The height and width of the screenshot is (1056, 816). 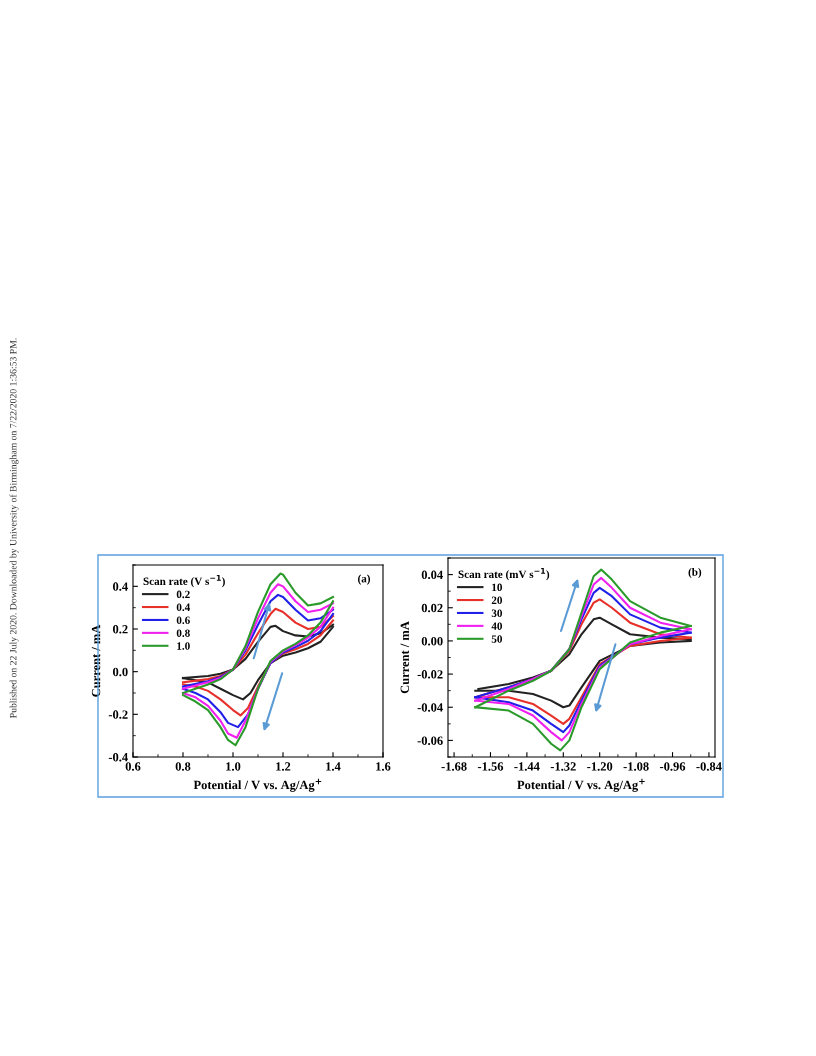 What do you see at coordinates (183, 633) in the screenshot?
I see `legend-label: 0.8` at bounding box center [183, 633].